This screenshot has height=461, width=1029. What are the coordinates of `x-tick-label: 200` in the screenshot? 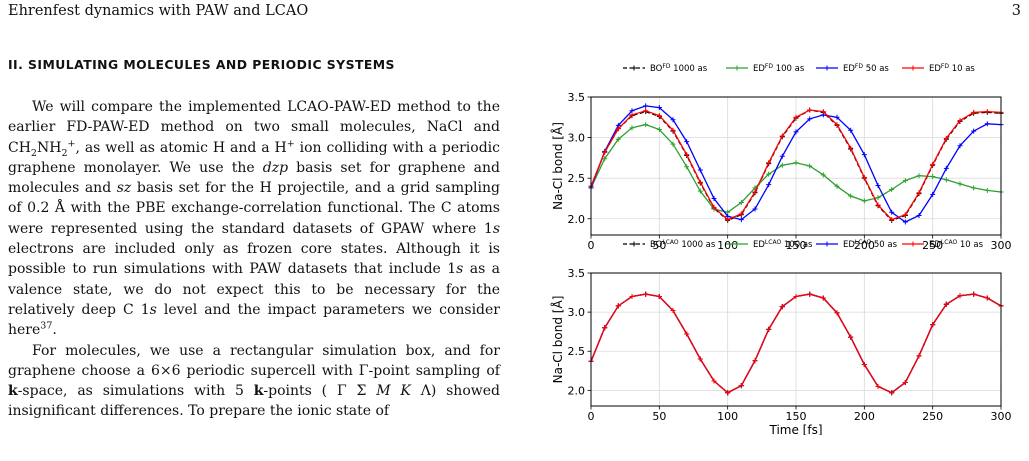 It's located at (864, 416).